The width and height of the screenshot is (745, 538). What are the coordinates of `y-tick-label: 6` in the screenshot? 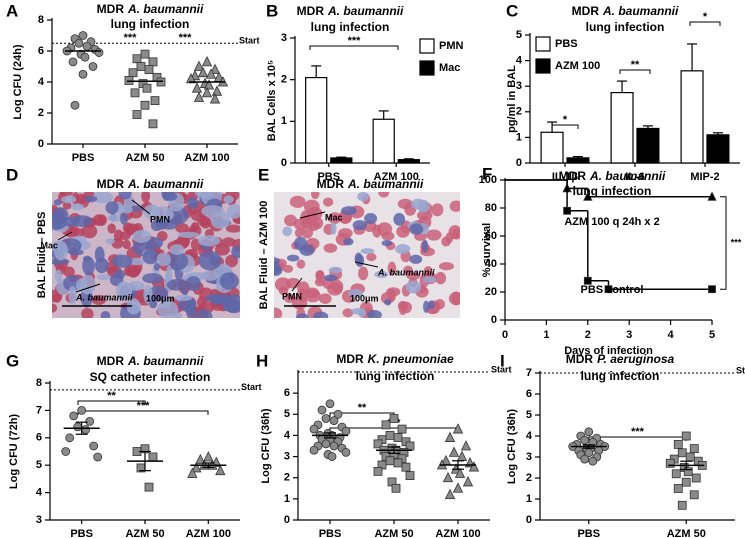 It's located at (529, 394).